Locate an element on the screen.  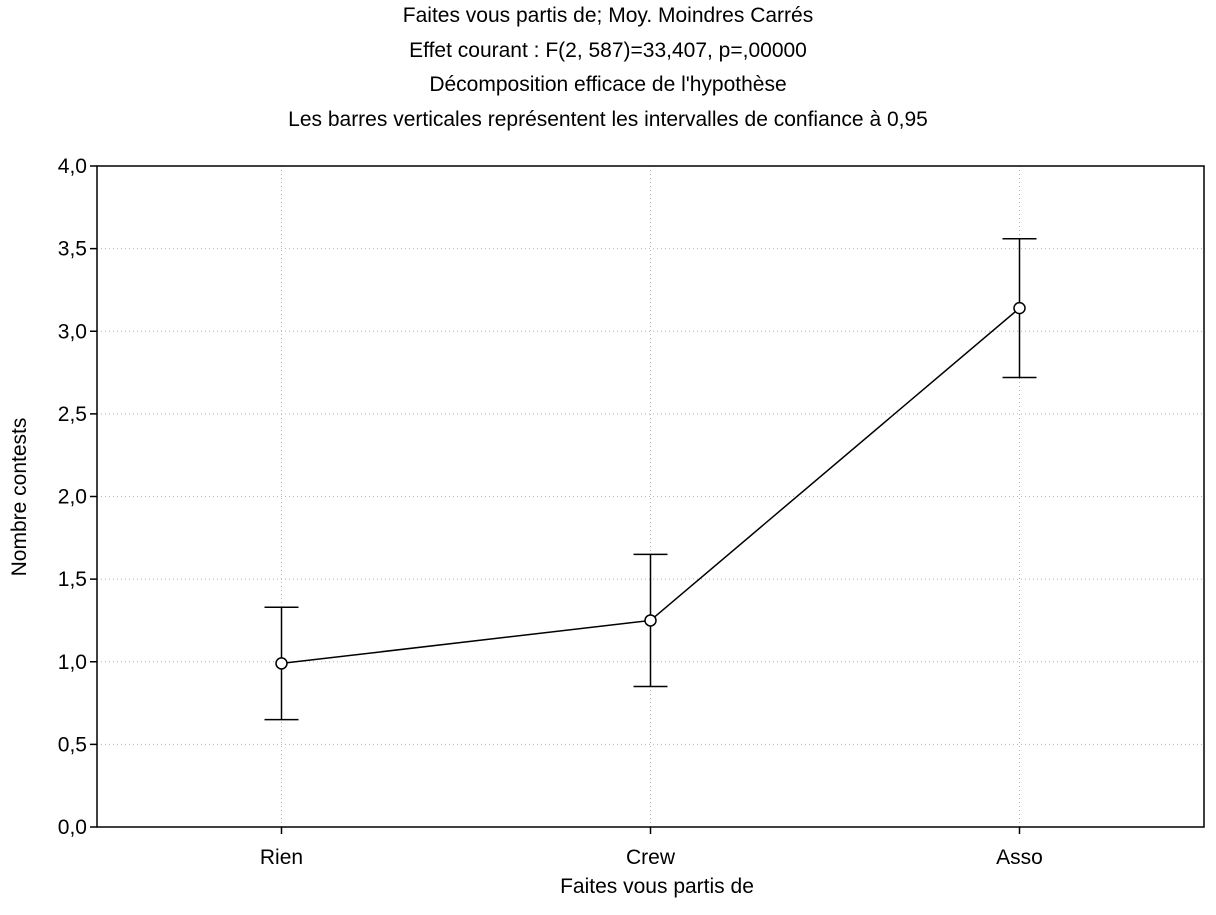
y-tick-label: 0,0 is located at coordinates (72, 827).